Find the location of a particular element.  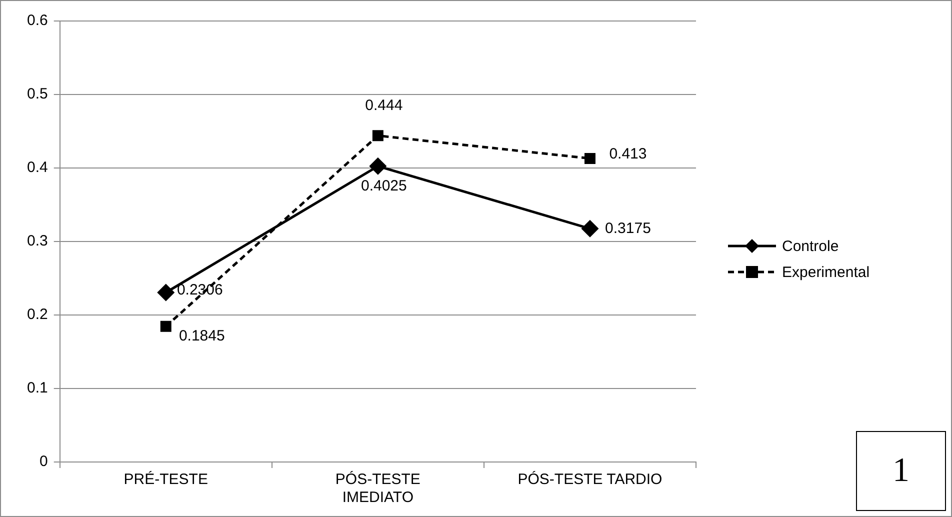

y-tick-label: 0.5 is located at coordinates (37, 94).